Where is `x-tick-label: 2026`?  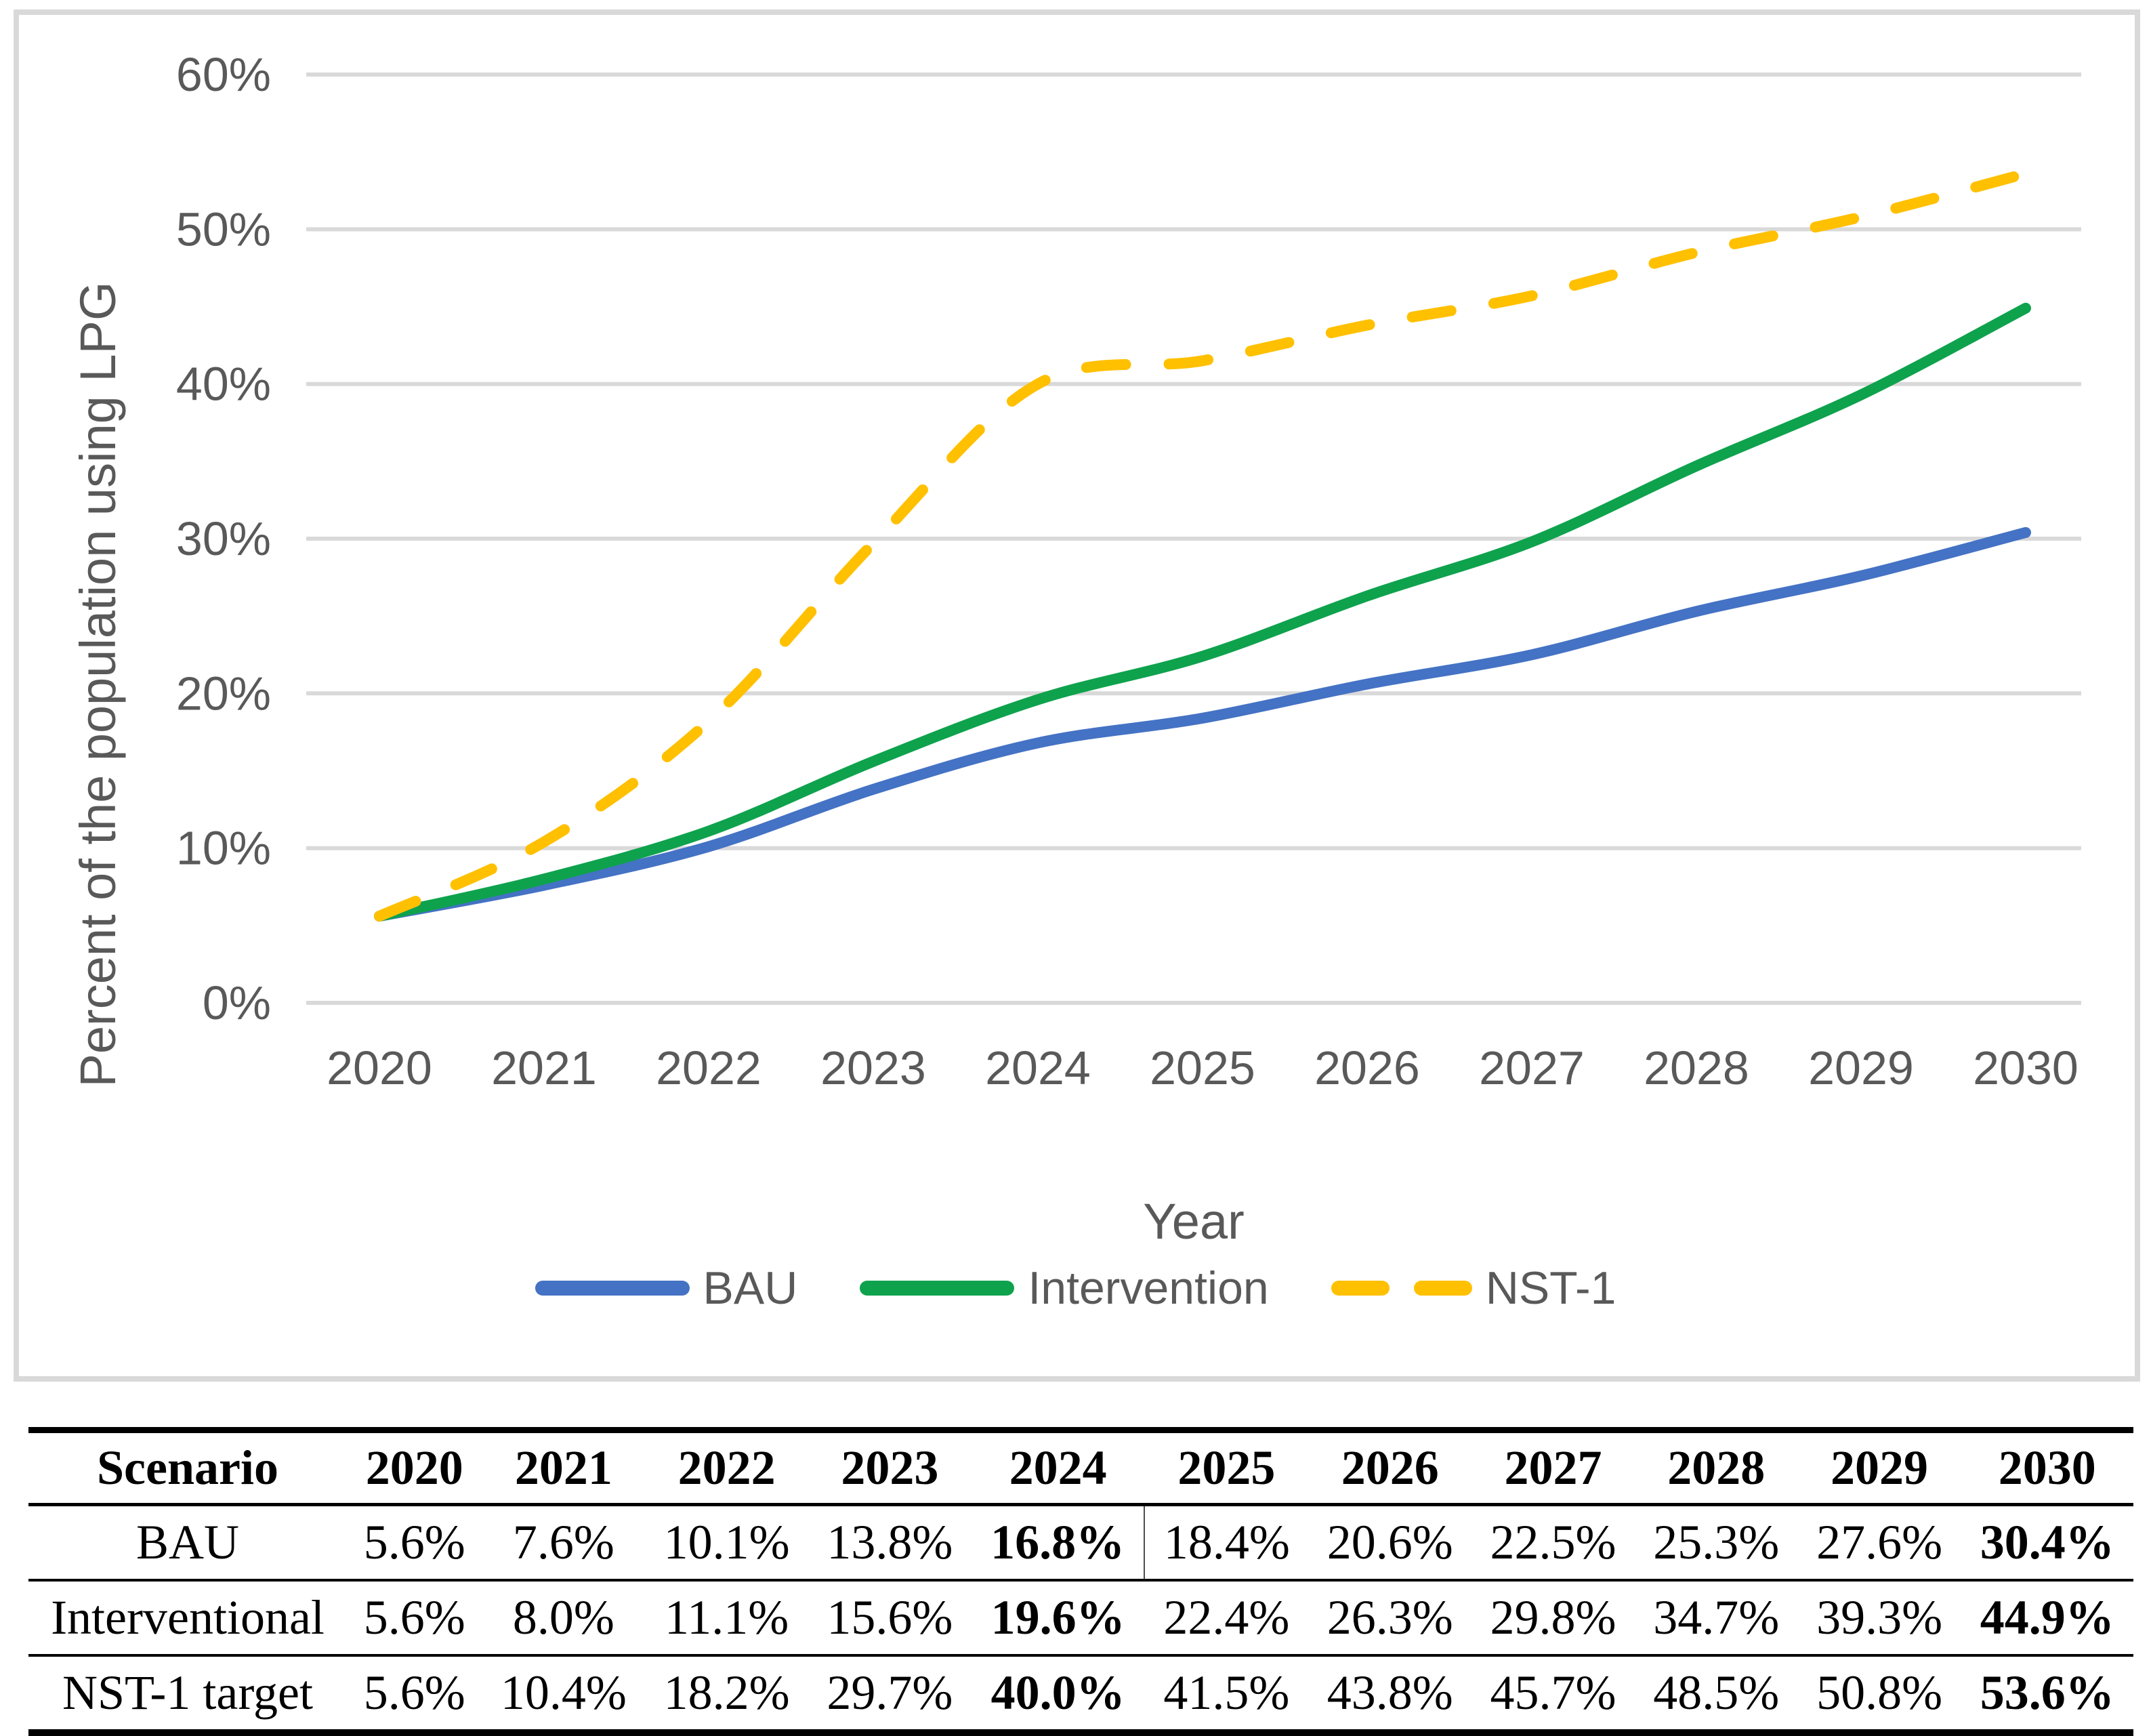 x-tick-label: 2026 is located at coordinates (1367, 1067).